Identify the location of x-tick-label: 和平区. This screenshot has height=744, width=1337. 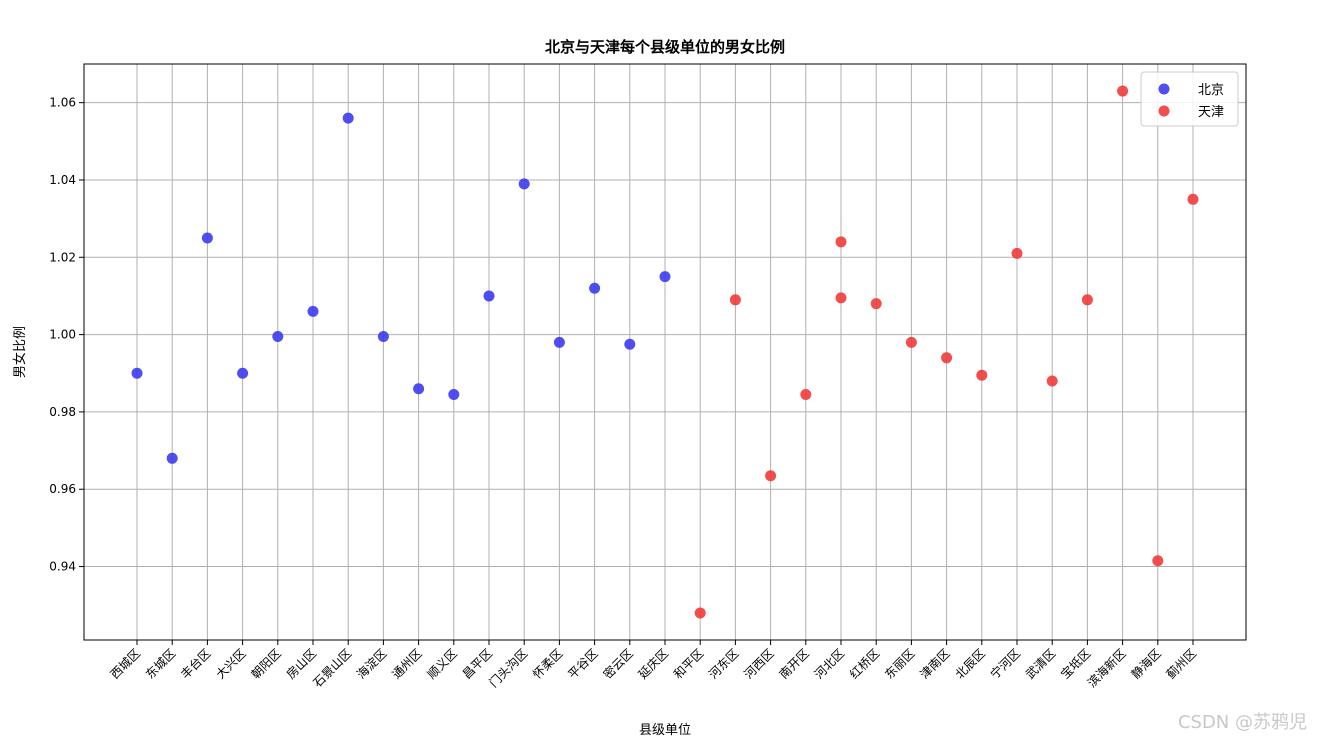
(688, 663).